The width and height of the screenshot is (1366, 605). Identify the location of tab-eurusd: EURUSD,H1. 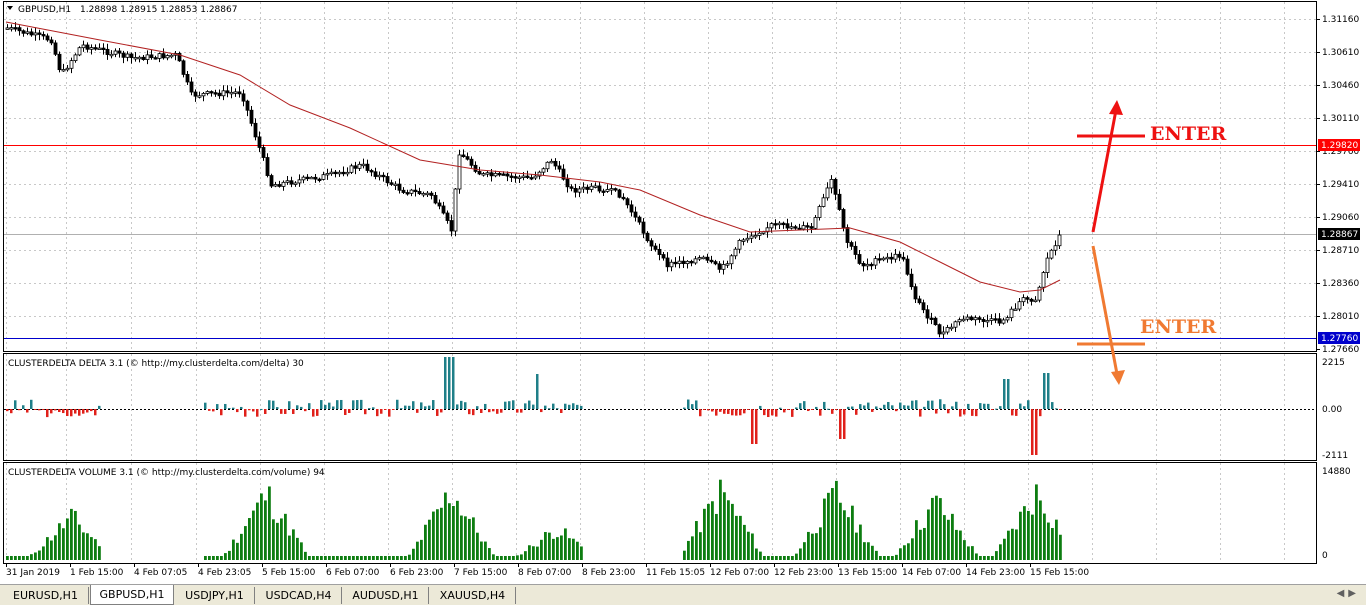
(46, 595).